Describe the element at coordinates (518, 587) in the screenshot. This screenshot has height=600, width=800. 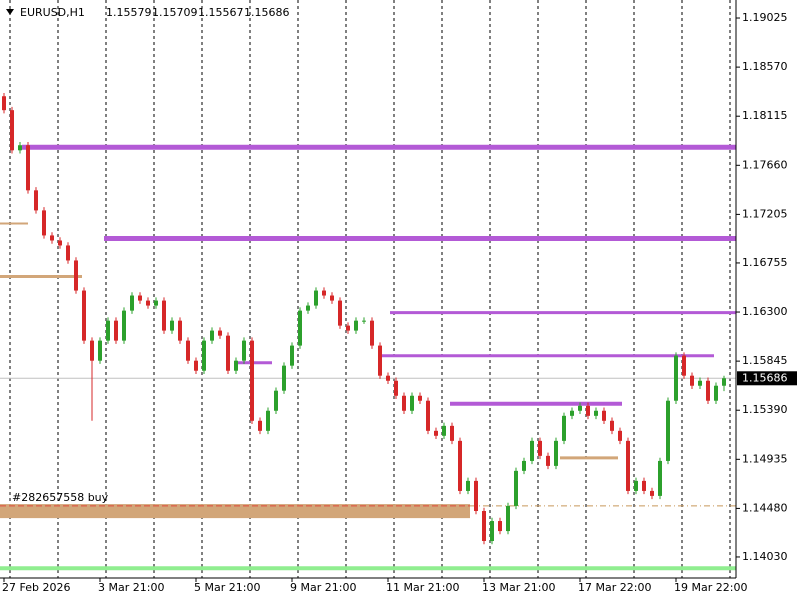
I see `x-tick-label: 13 Mar 21:00` at that location.